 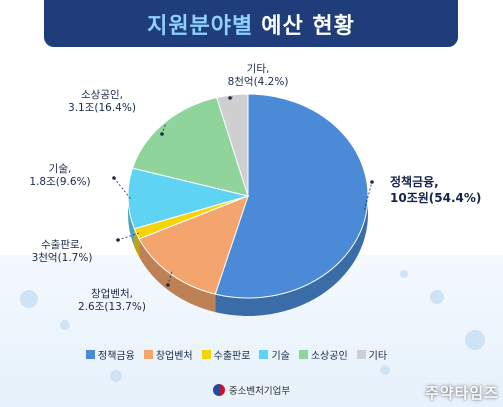 What do you see at coordinates (200, 26) in the screenshot?
I see `page-title-part1: 지원분야별` at bounding box center [200, 26].